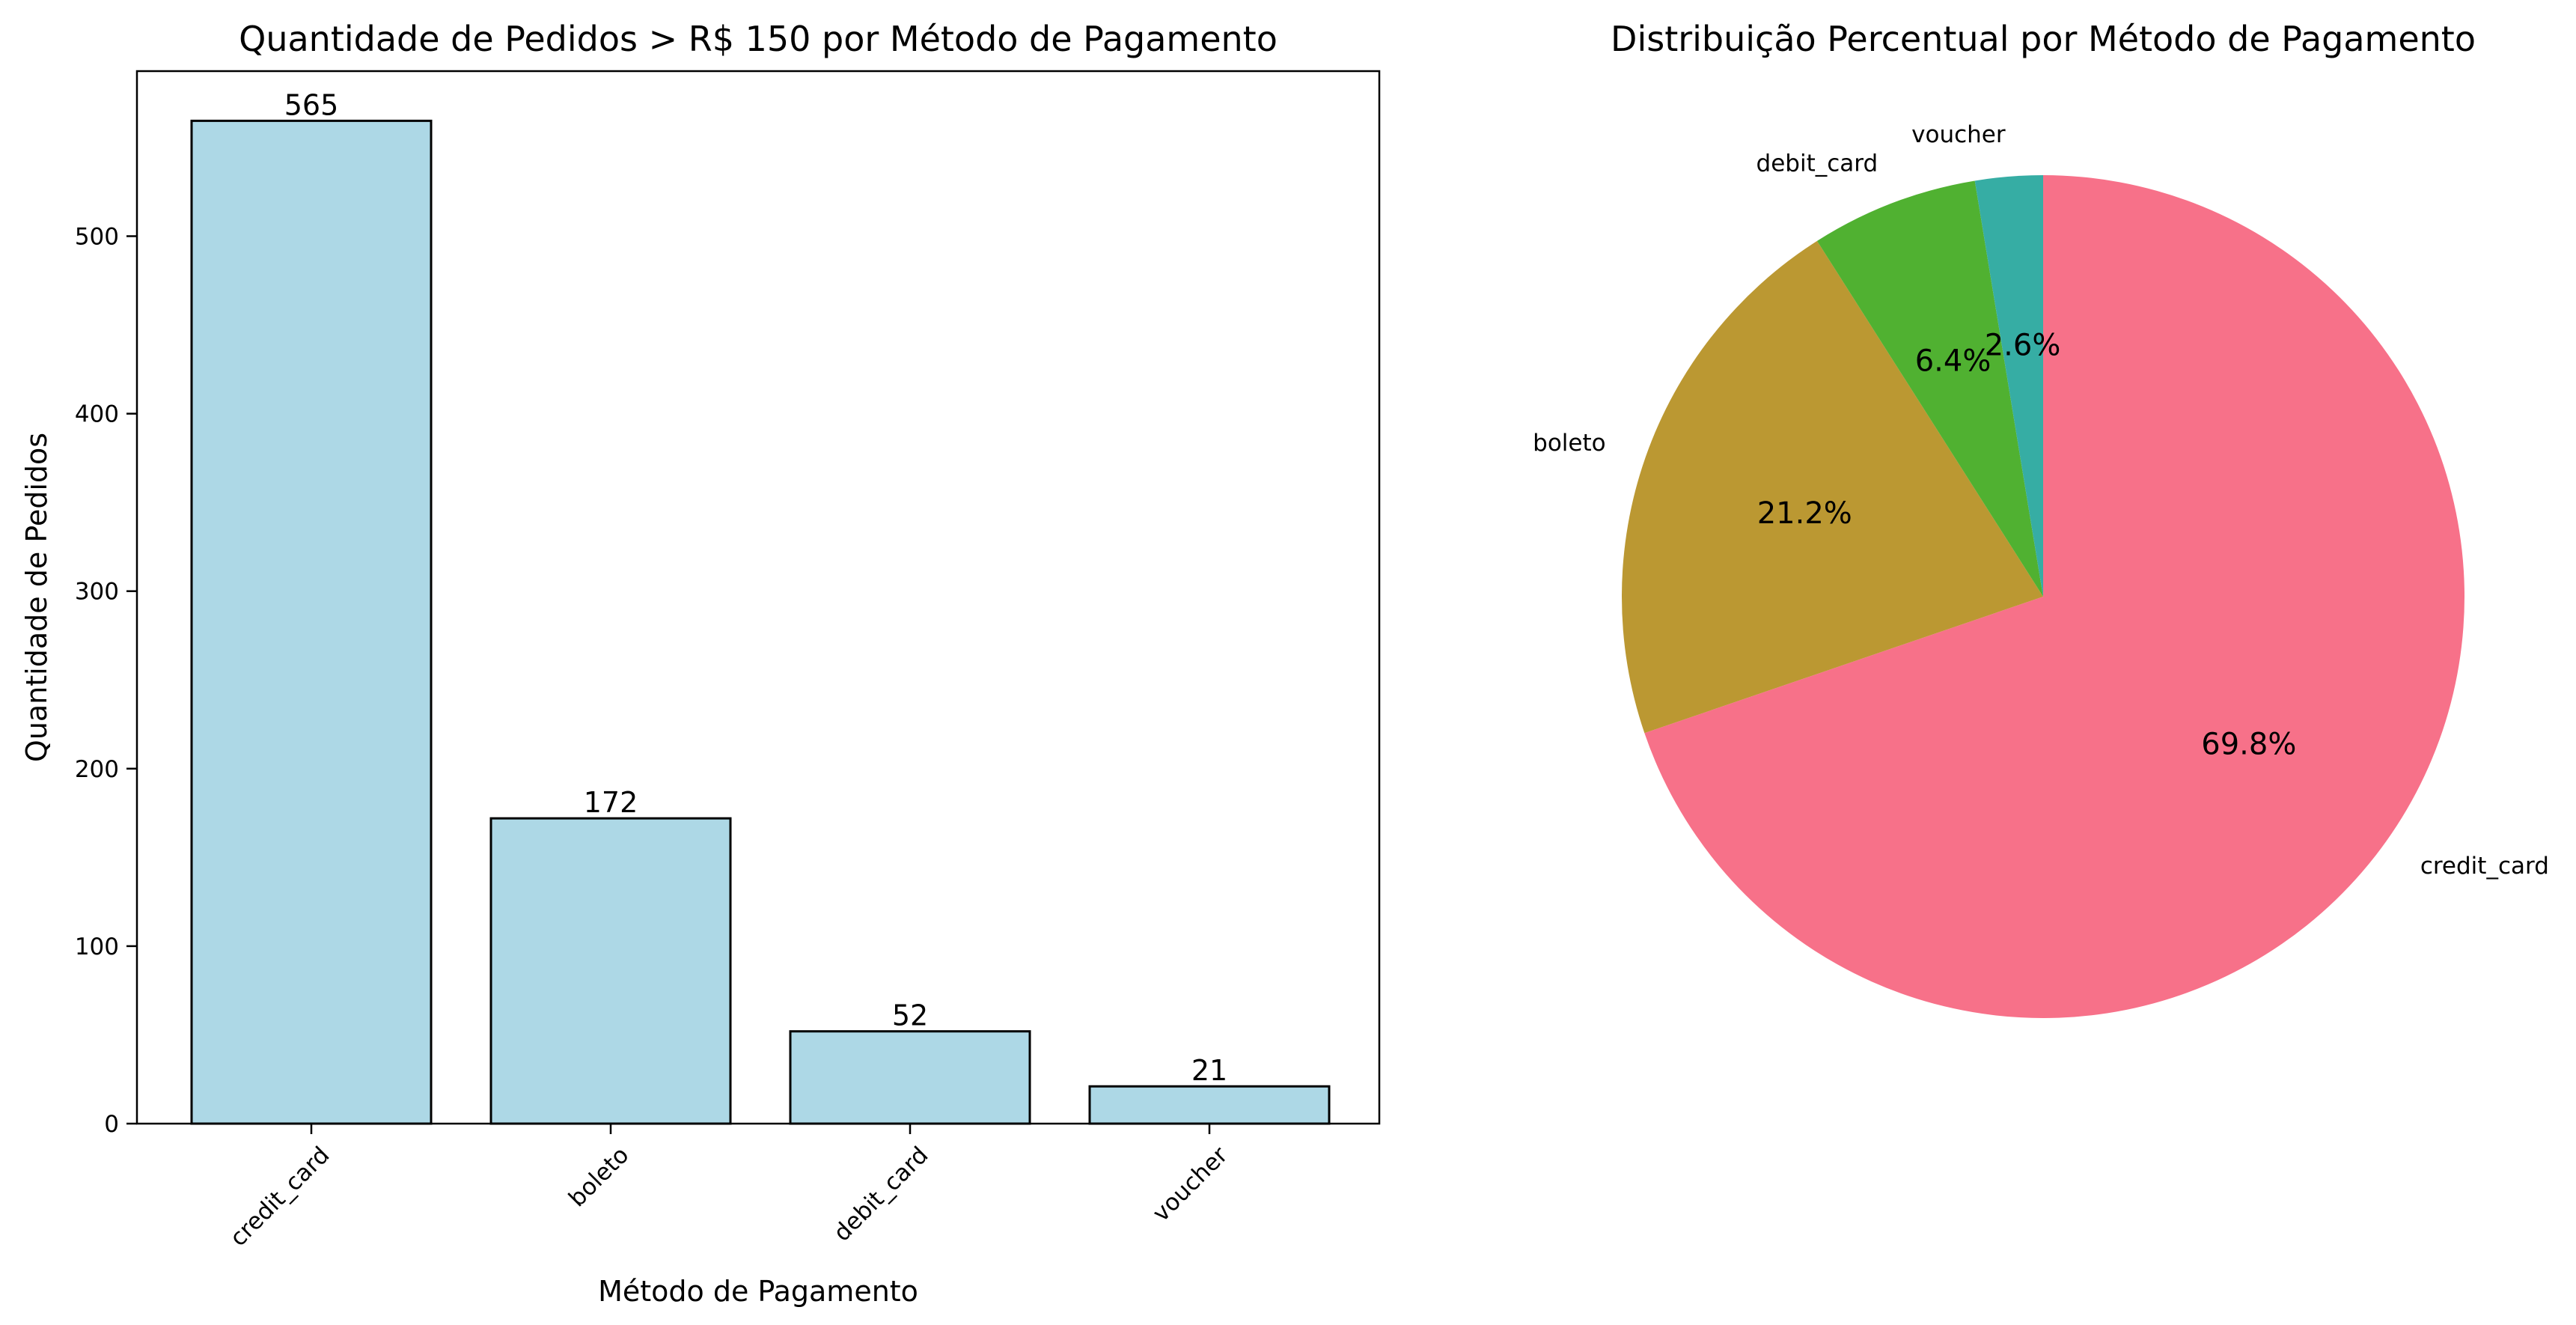 This screenshot has height=1325, width=2576. Describe the element at coordinates (112, 1124) in the screenshot. I see `y-tick-label: 0` at that location.